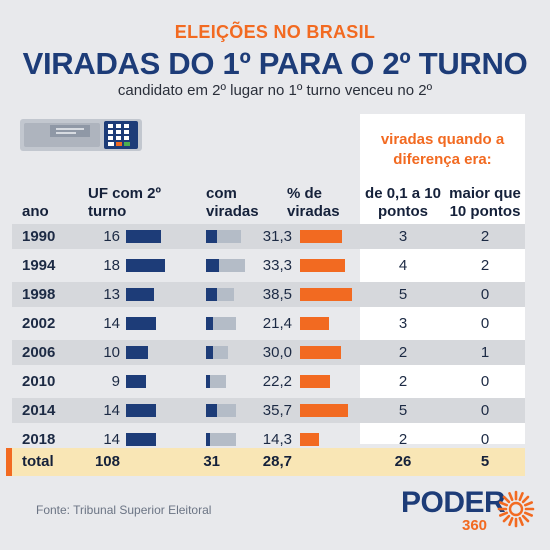  Describe the element at coordinates (211, 461) in the screenshot. I see `total-viradas: 31` at that location.